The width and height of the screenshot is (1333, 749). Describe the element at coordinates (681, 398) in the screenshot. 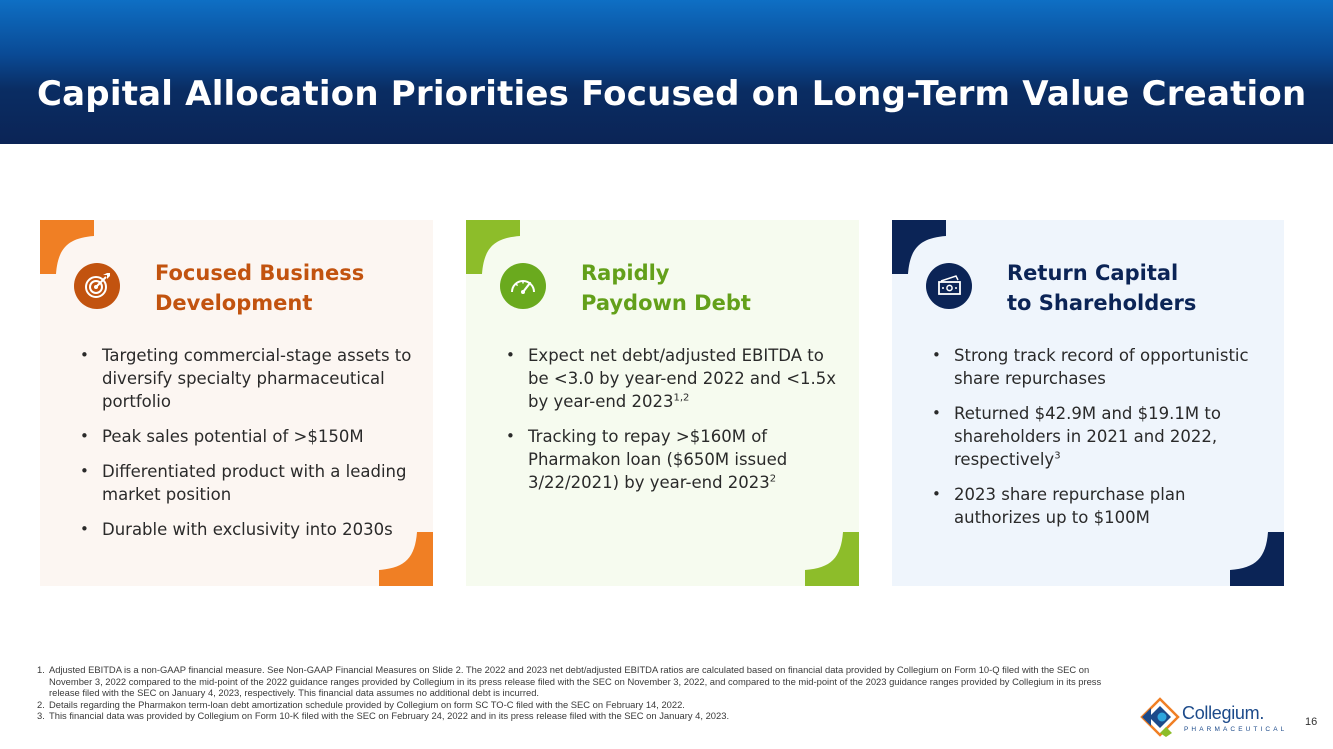

I see `footnote-ref: 1,2` at that location.